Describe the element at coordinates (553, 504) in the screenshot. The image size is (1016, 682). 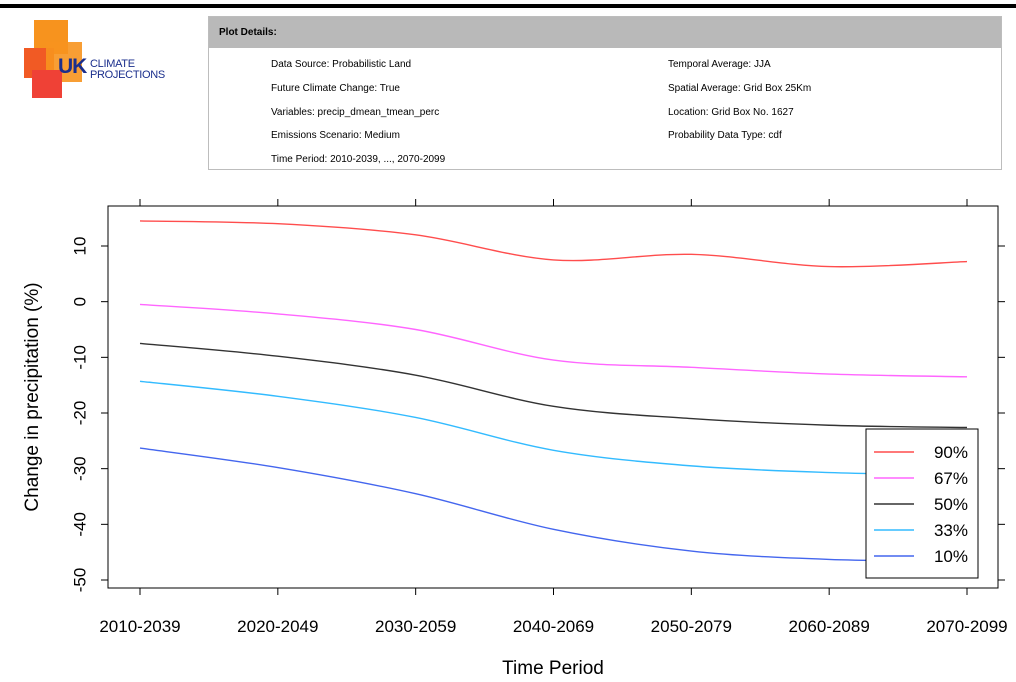
I see `series-line-10pct` at that location.